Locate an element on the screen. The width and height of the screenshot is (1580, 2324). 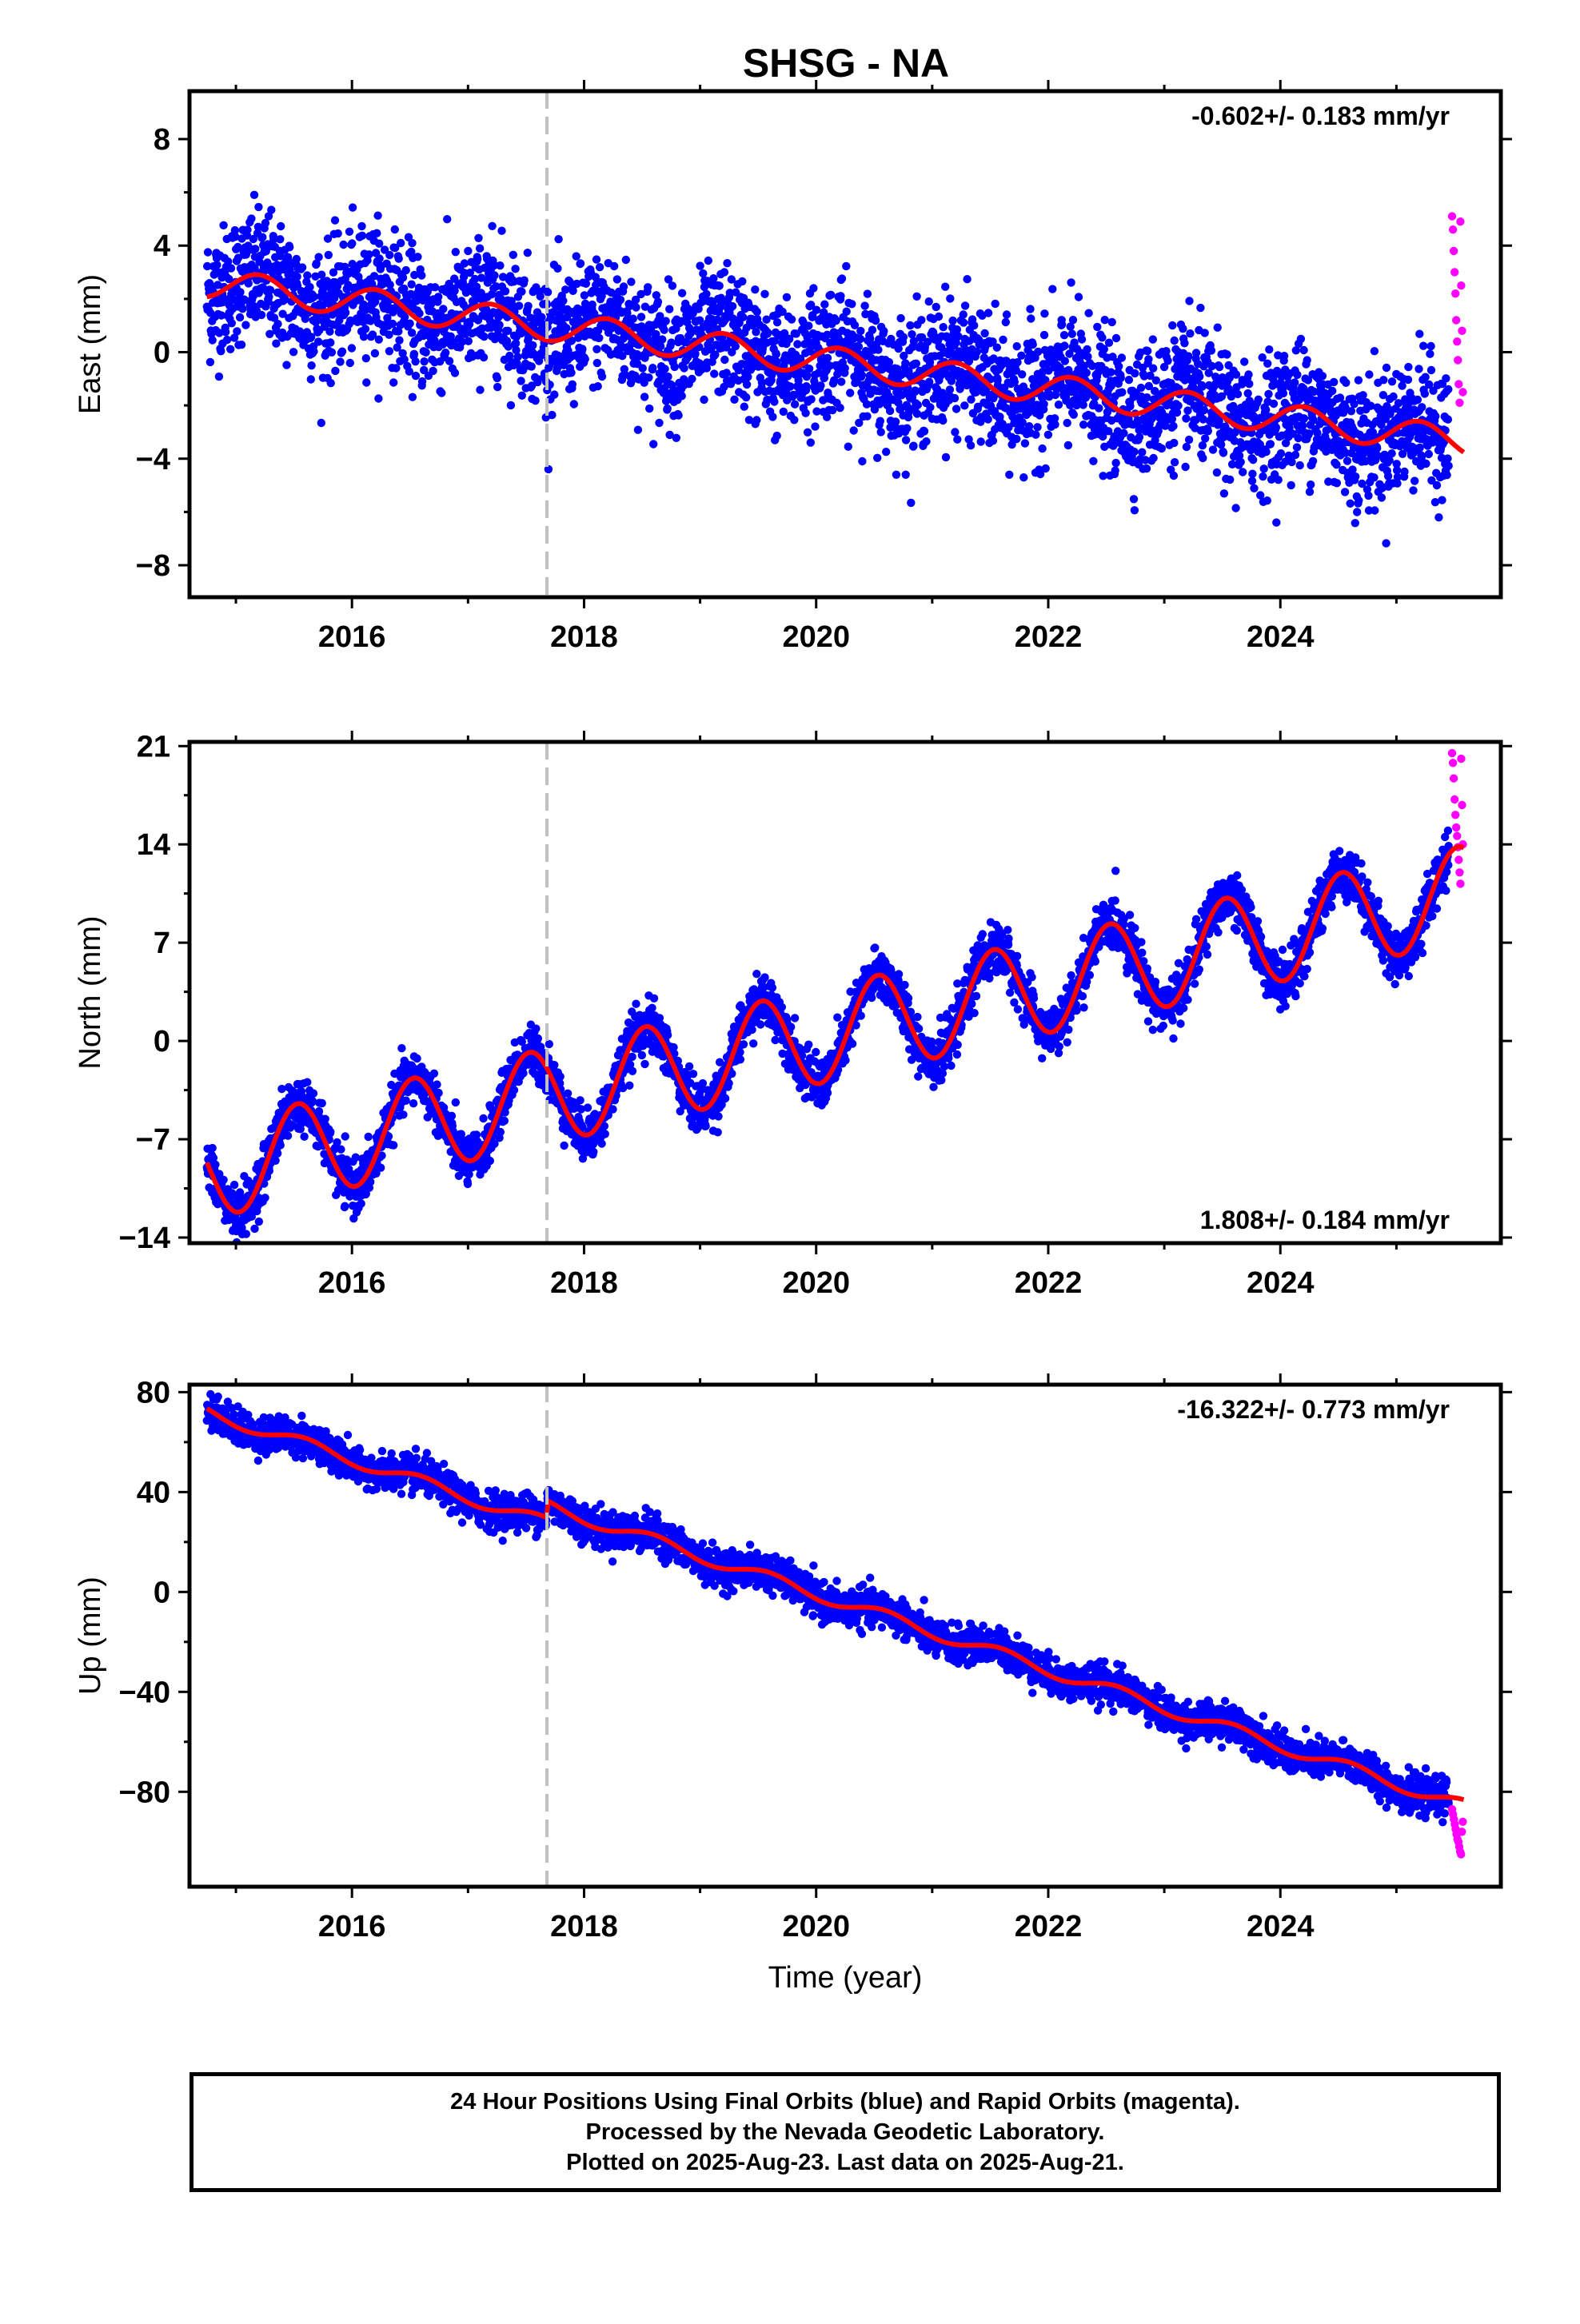
y-tick-label: 4 is located at coordinates (162, 246).